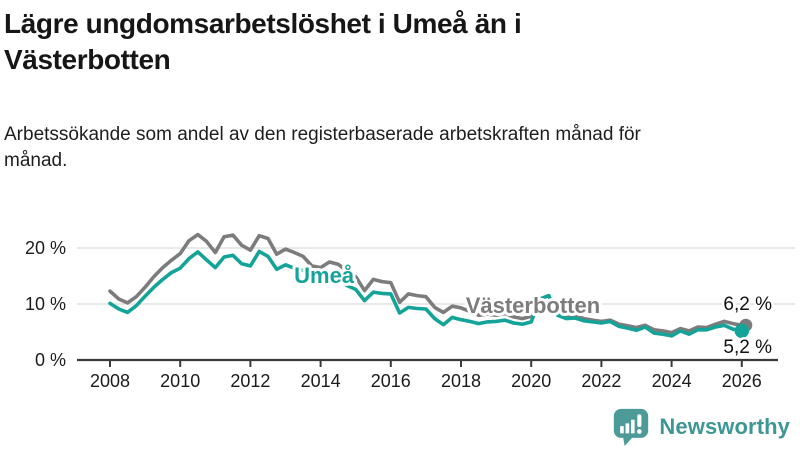 The width and height of the screenshot is (800, 450). I want to click on x-tick-label: 2020, so click(531, 381).